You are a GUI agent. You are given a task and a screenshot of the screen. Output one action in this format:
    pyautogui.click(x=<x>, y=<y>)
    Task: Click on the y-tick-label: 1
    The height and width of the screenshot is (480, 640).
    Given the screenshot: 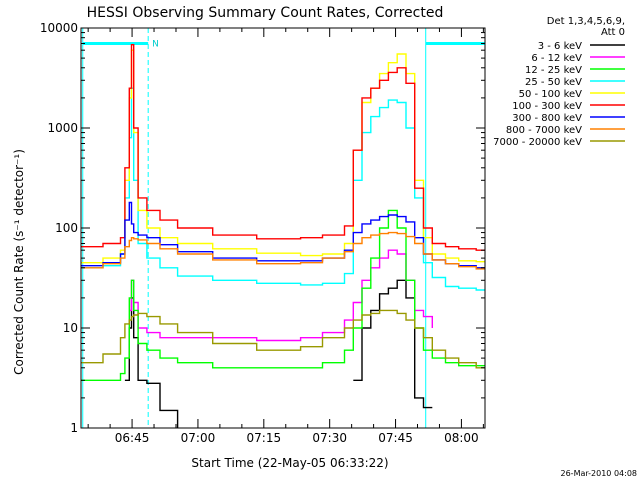 What is the action you would take?
    pyautogui.click(x=74, y=428)
    